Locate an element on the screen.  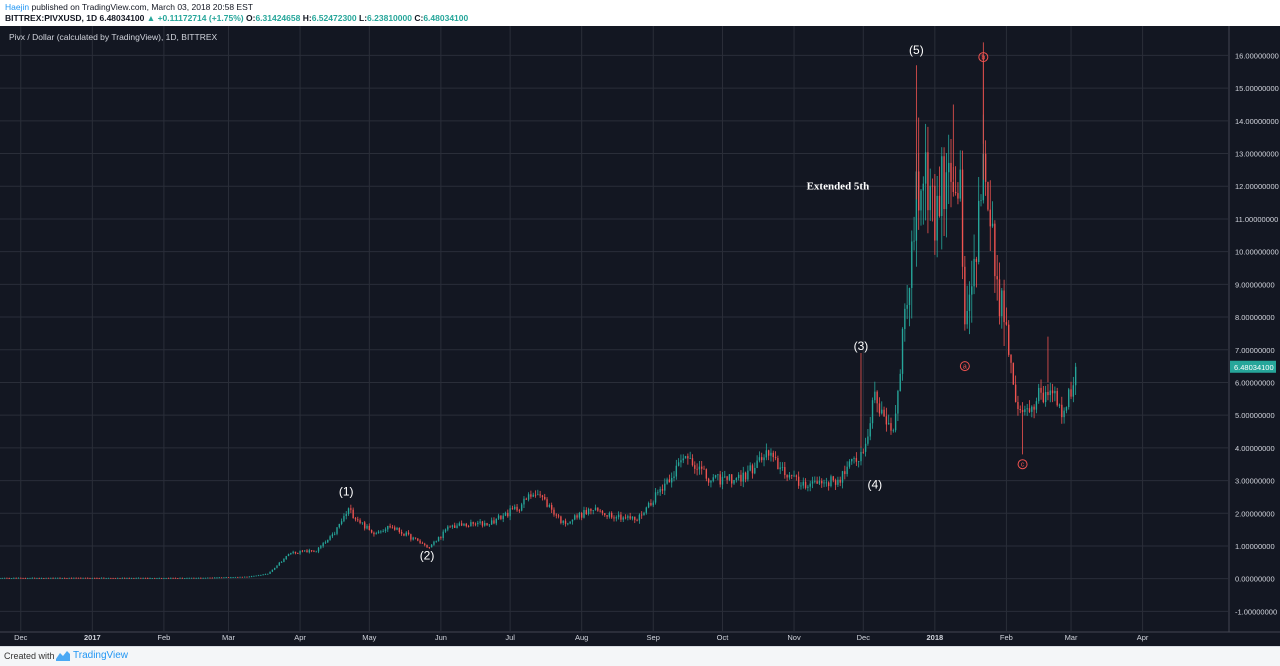
x-tick-label: Feb is located at coordinates (1006, 637).